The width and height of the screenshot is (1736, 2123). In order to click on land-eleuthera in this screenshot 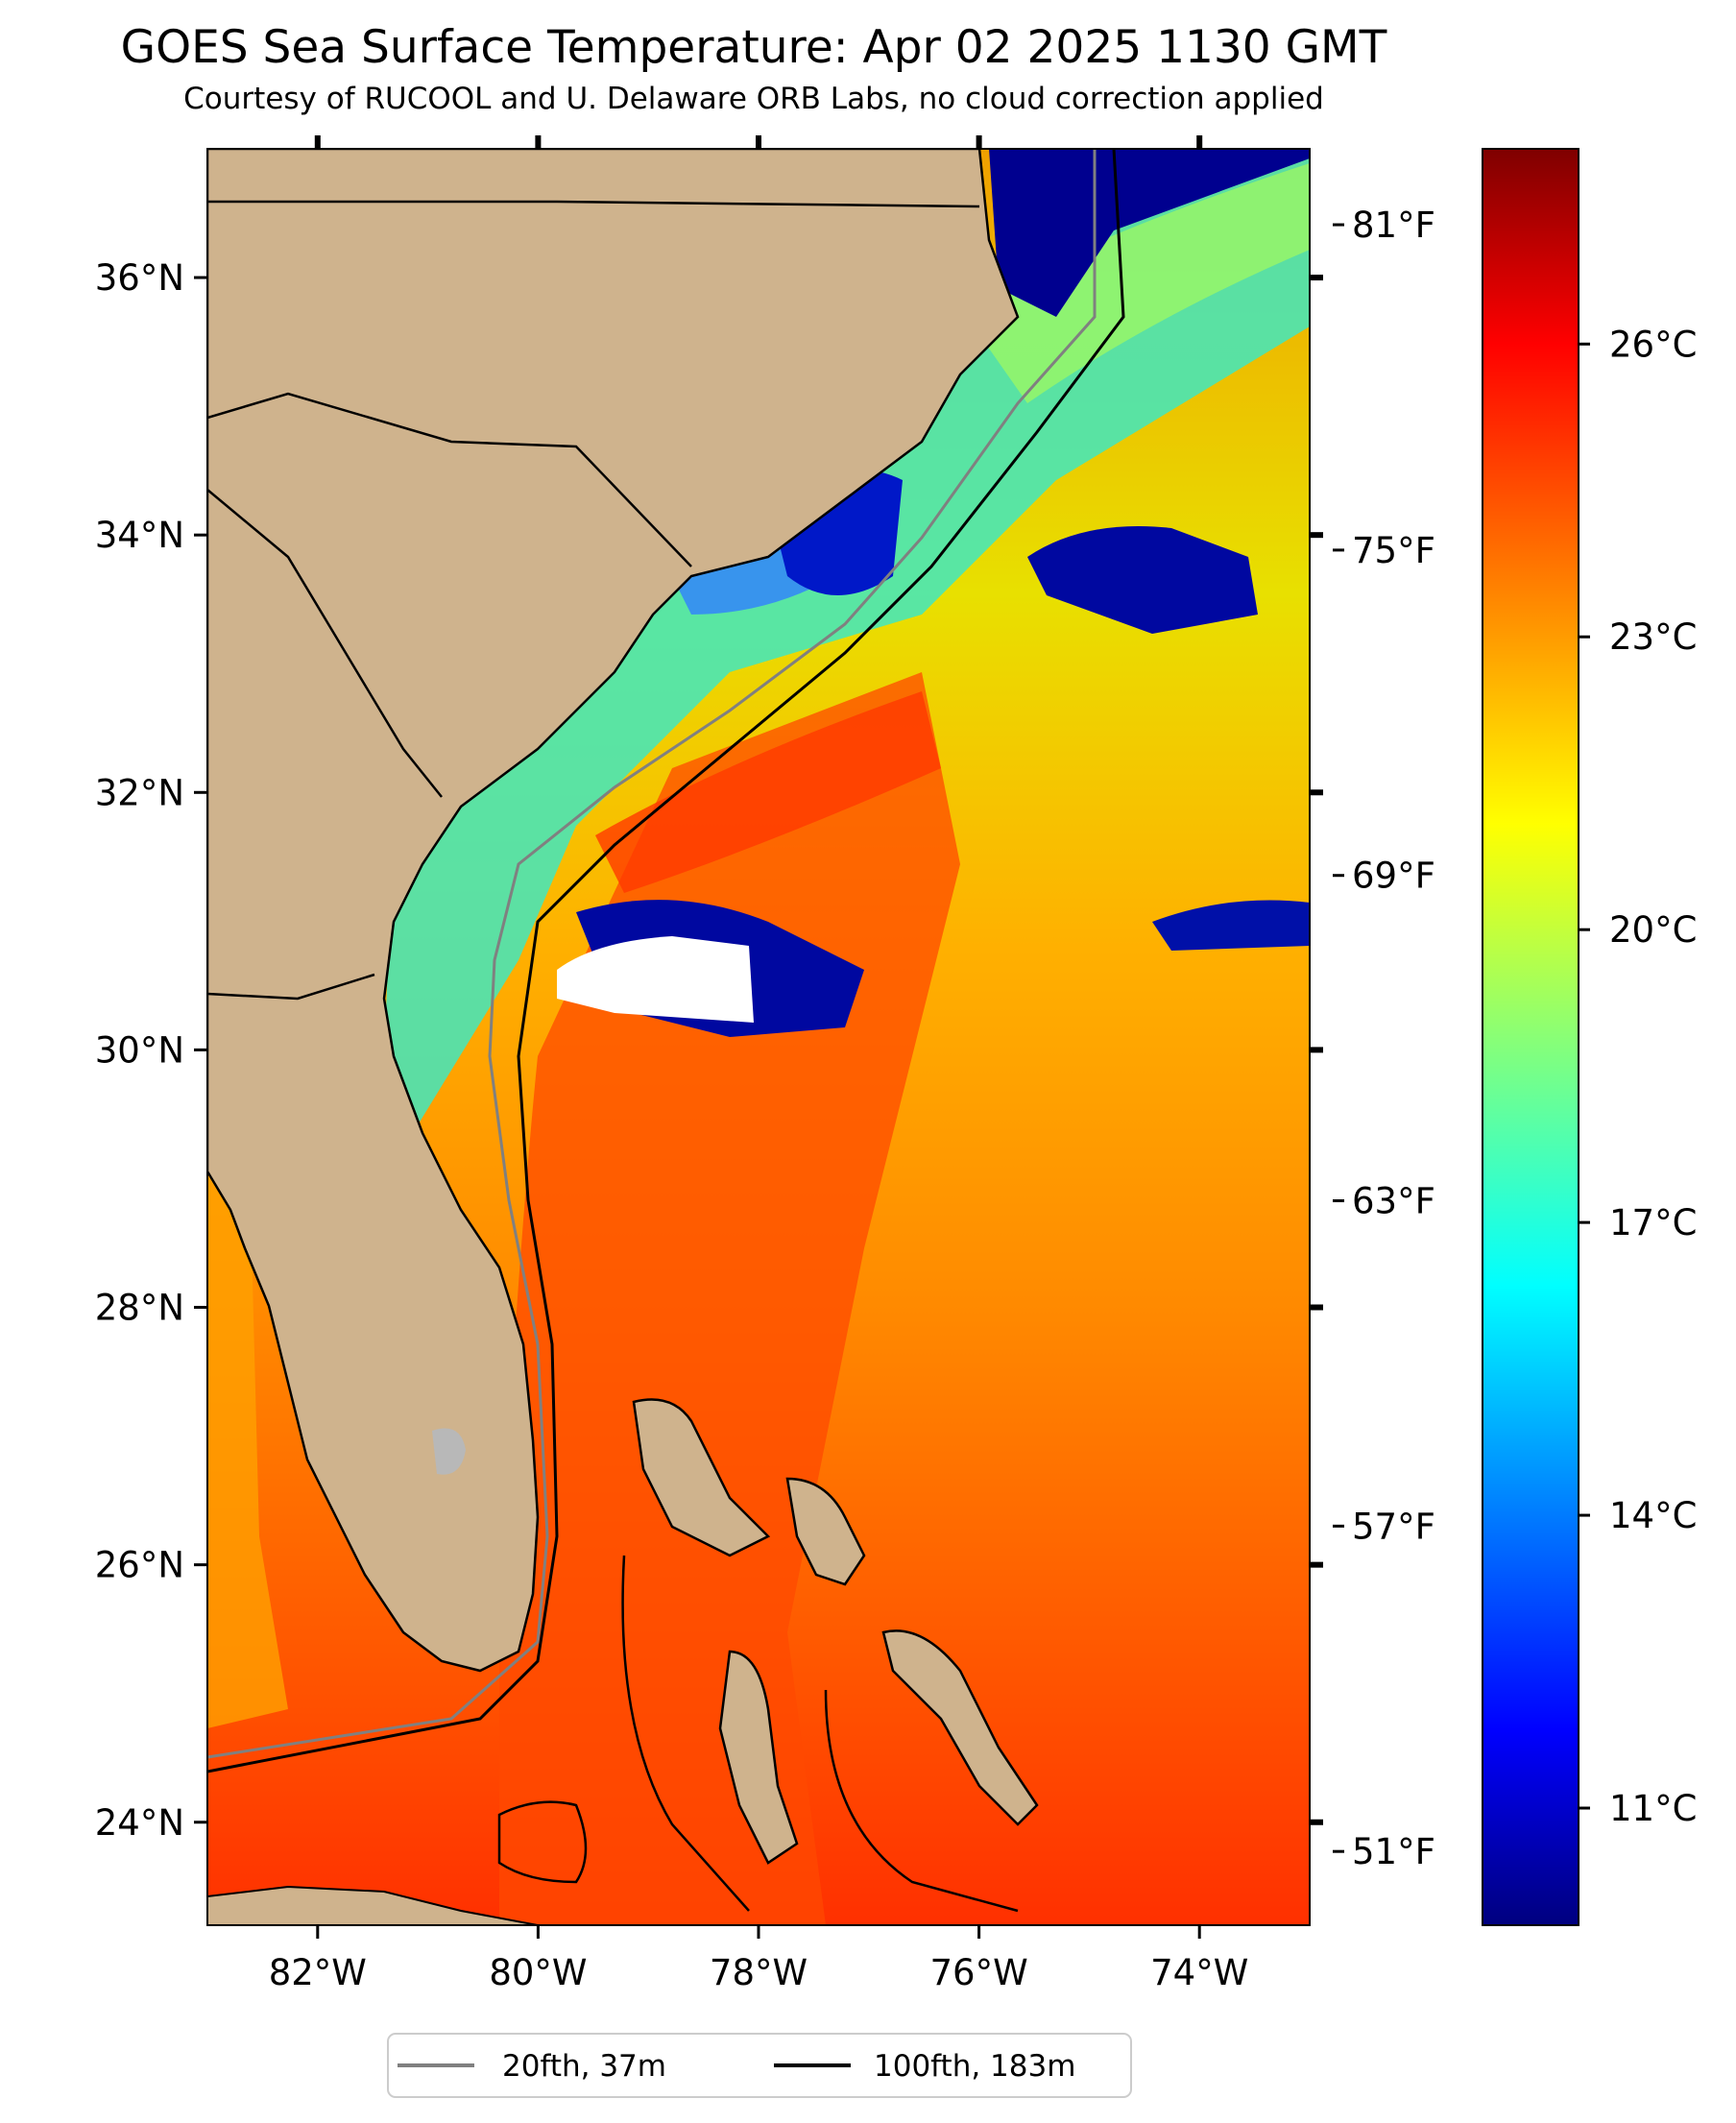, I will do `click(960, 1727)`.